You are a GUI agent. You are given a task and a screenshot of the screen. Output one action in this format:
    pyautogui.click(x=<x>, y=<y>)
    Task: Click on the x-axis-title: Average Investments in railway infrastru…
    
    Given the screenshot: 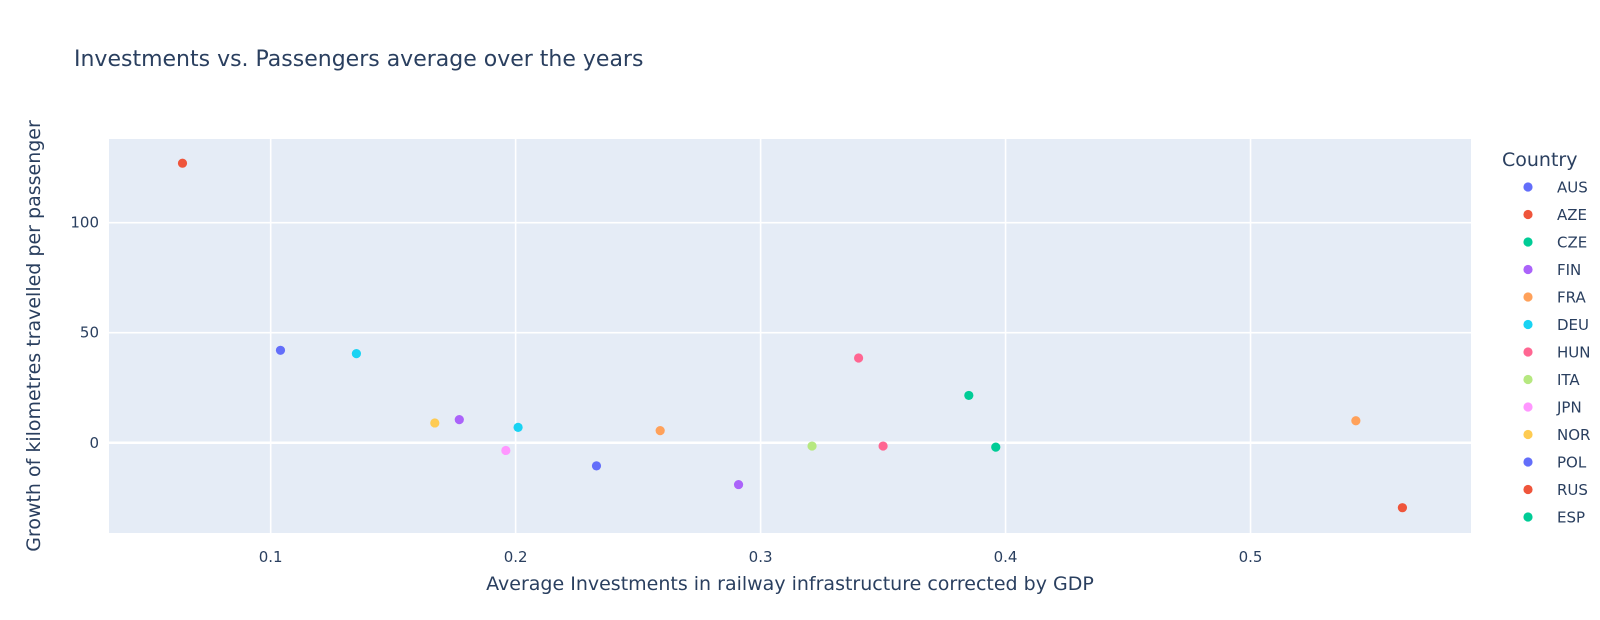 What is the action you would take?
    pyautogui.click(x=790, y=584)
    